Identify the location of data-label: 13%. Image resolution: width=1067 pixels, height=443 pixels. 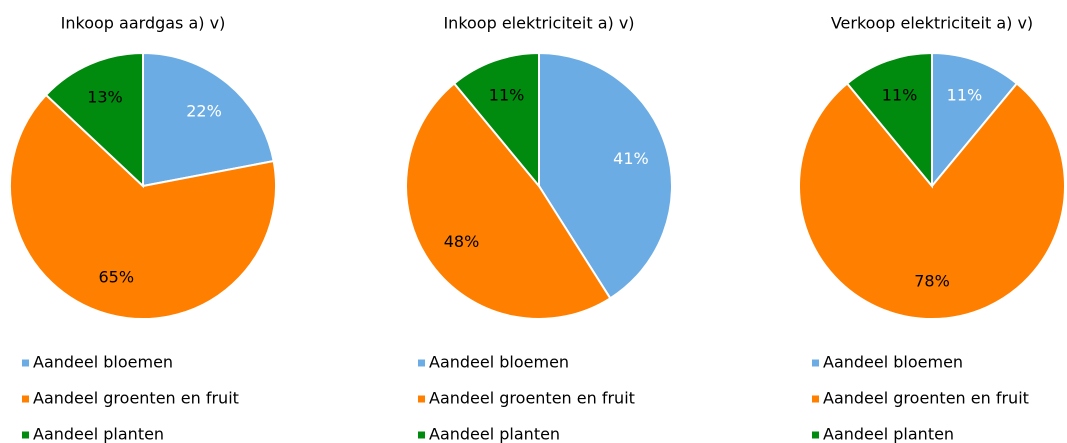
(105, 97).